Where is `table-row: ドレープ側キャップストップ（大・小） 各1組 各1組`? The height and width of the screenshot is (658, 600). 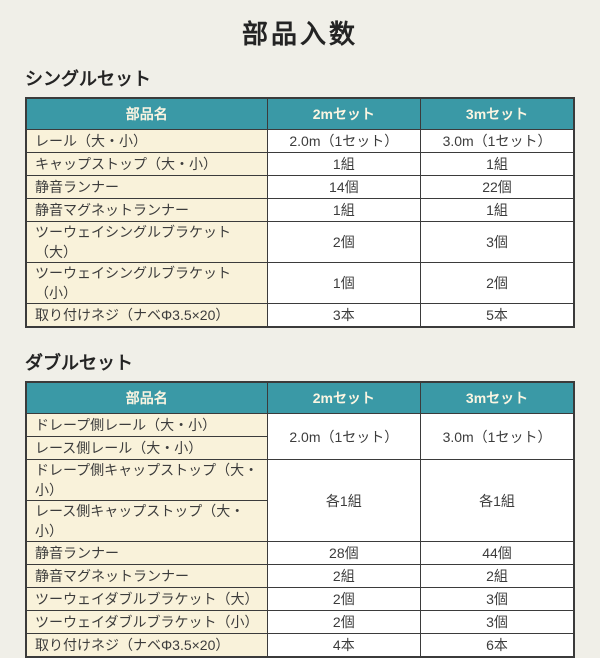 table-row: ドレープ側キャップストップ（大・小） 各1組 各1組 is located at coordinates (300, 500).